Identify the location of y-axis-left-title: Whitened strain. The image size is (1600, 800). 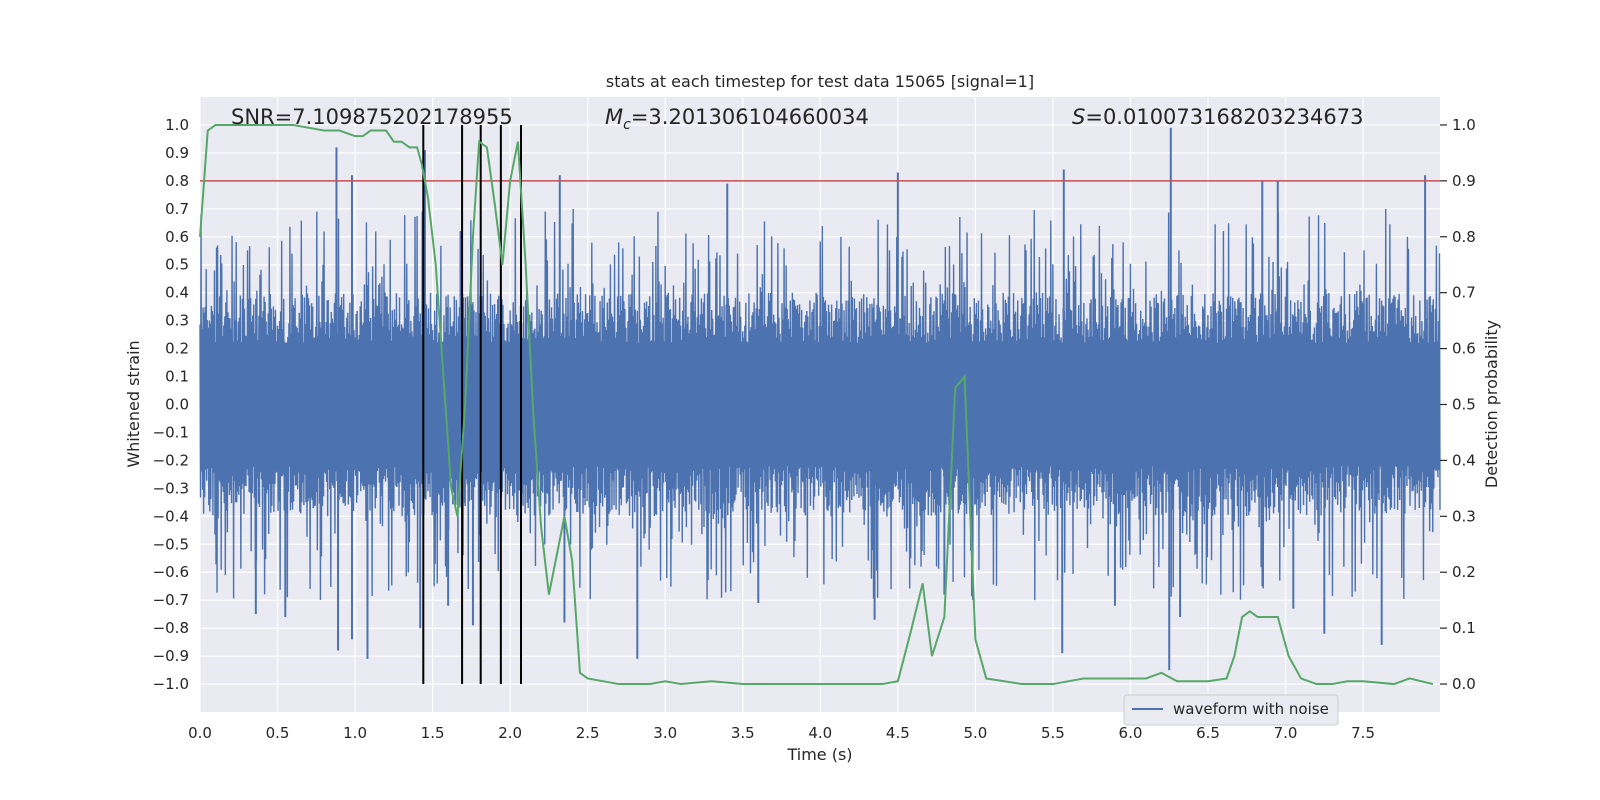
(133, 403).